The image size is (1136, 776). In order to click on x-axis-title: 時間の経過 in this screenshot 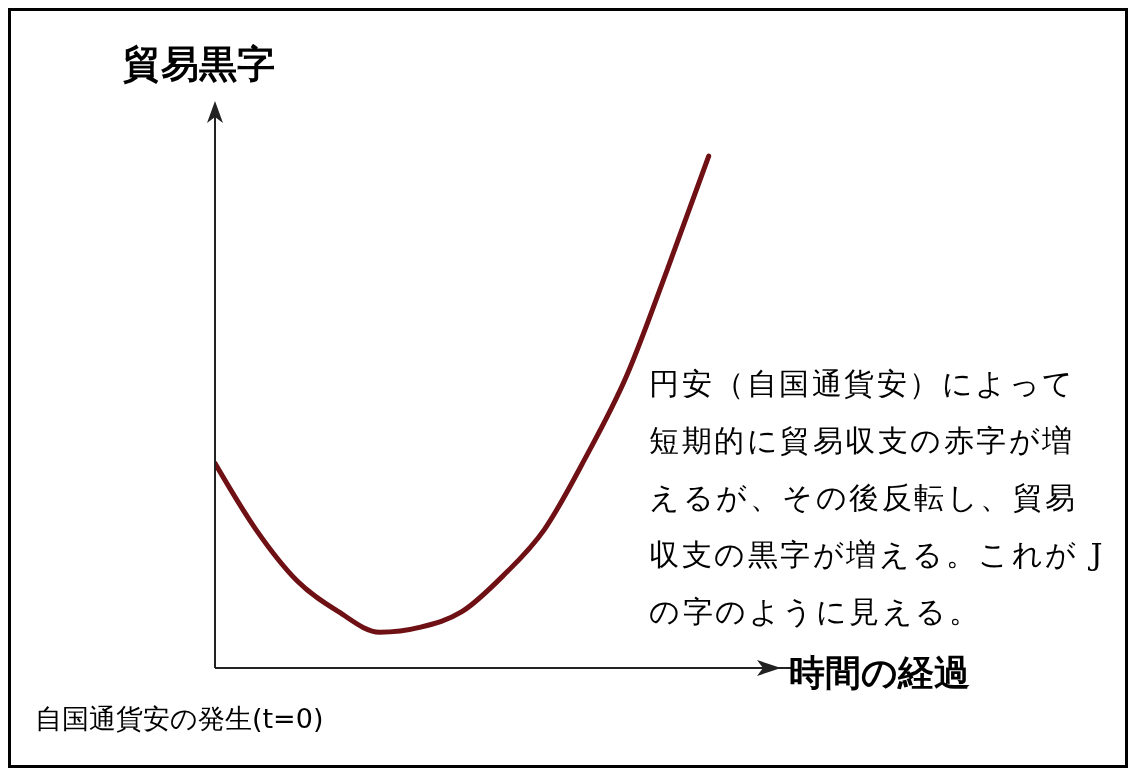, I will do `click(879, 673)`.